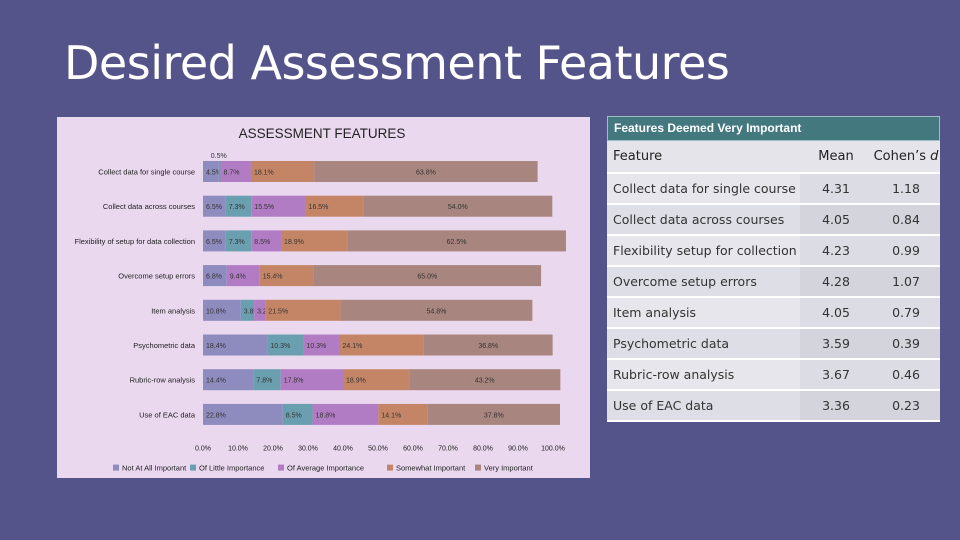 This screenshot has height=540, width=960. What do you see at coordinates (906, 406) in the screenshot?
I see `row-cohens-d: 0.23` at bounding box center [906, 406].